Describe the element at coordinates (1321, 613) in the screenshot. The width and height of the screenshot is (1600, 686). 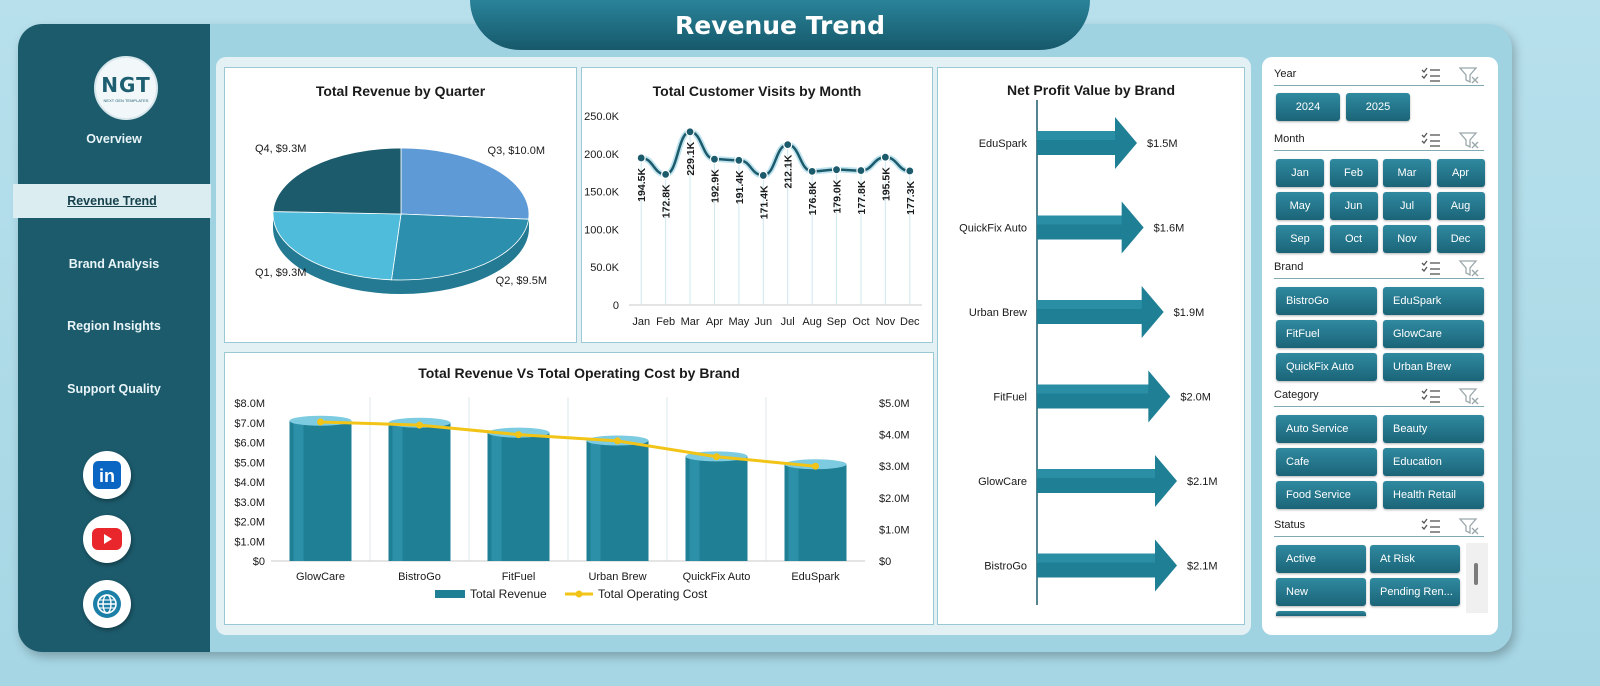
I see `slicer-status-partial` at that location.